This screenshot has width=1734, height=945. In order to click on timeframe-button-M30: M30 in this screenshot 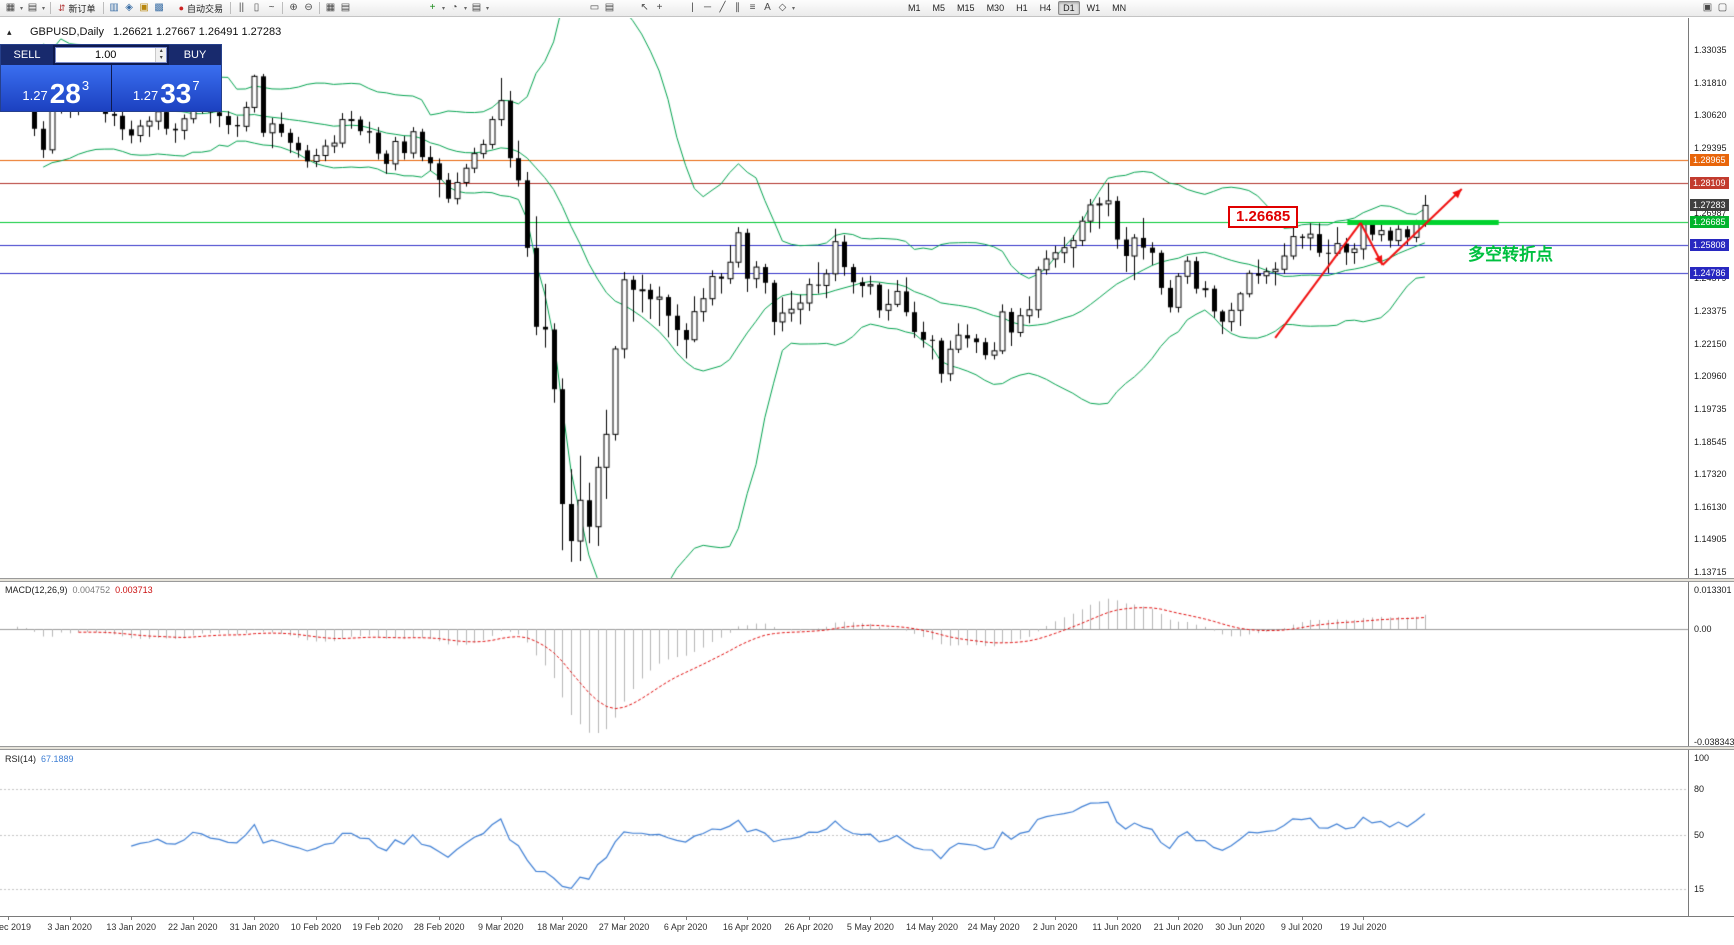, I will do `click(995, 8)`.